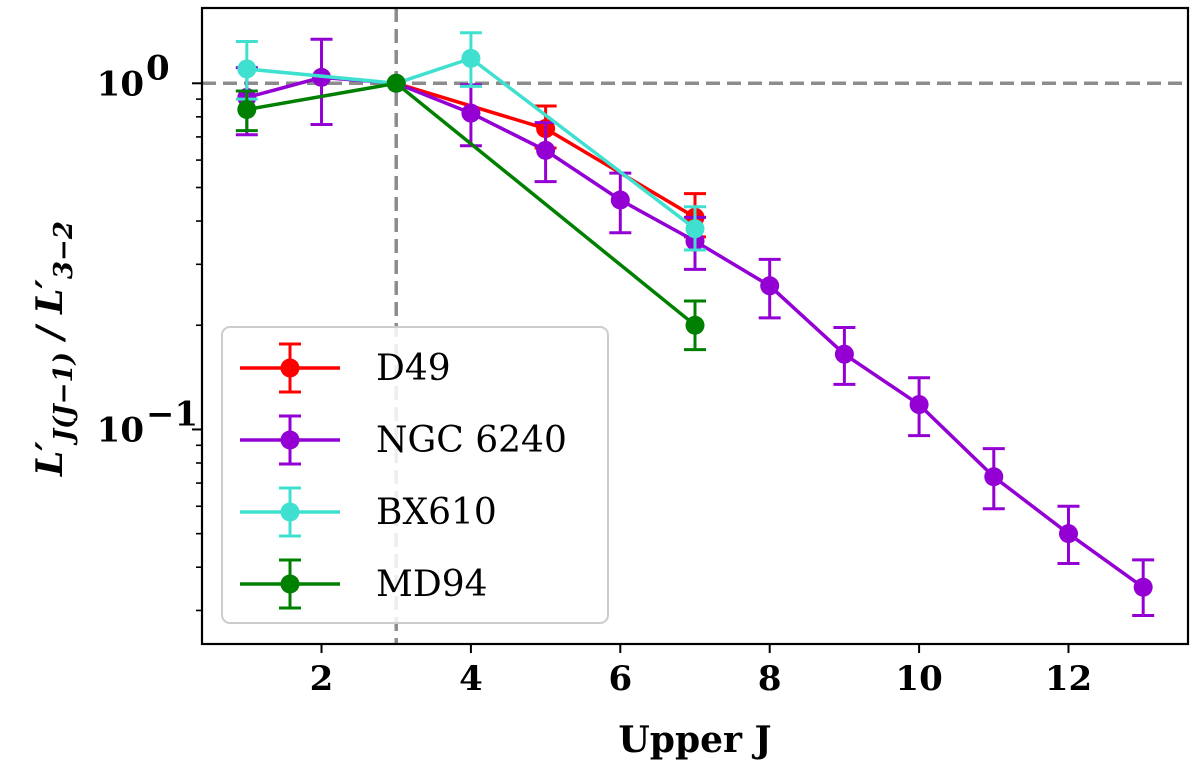 Image resolution: width=1200 pixels, height=766 pixels. I want to click on legend-entry-bx610: BX610, so click(368, 512).